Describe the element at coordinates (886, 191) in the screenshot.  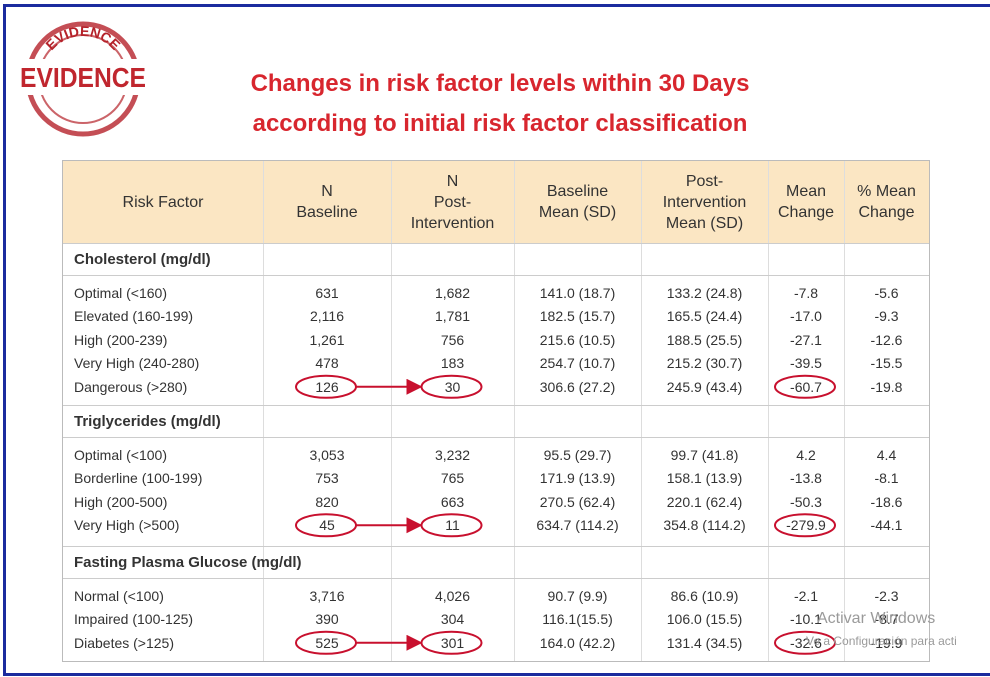
I see `header-line: % Mean` at that location.